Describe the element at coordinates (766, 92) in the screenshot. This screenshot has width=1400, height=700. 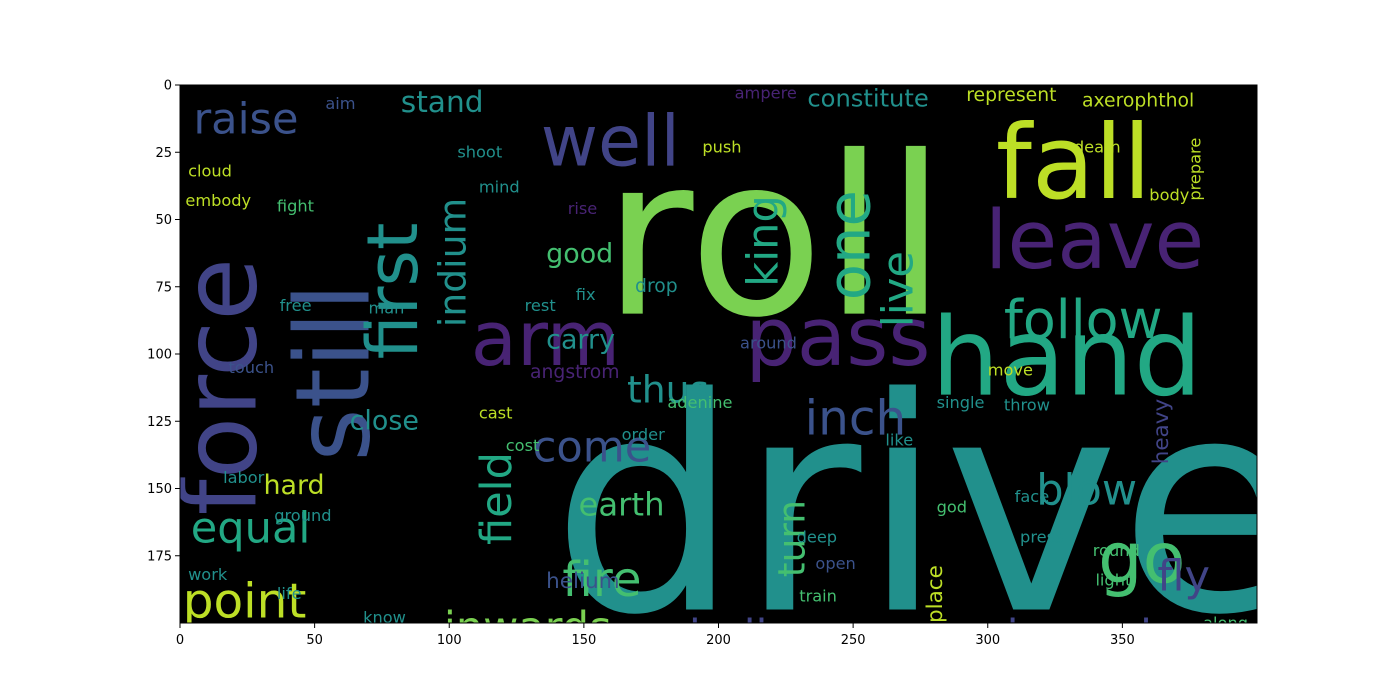
I see `word-ampere: ampere` at that location.